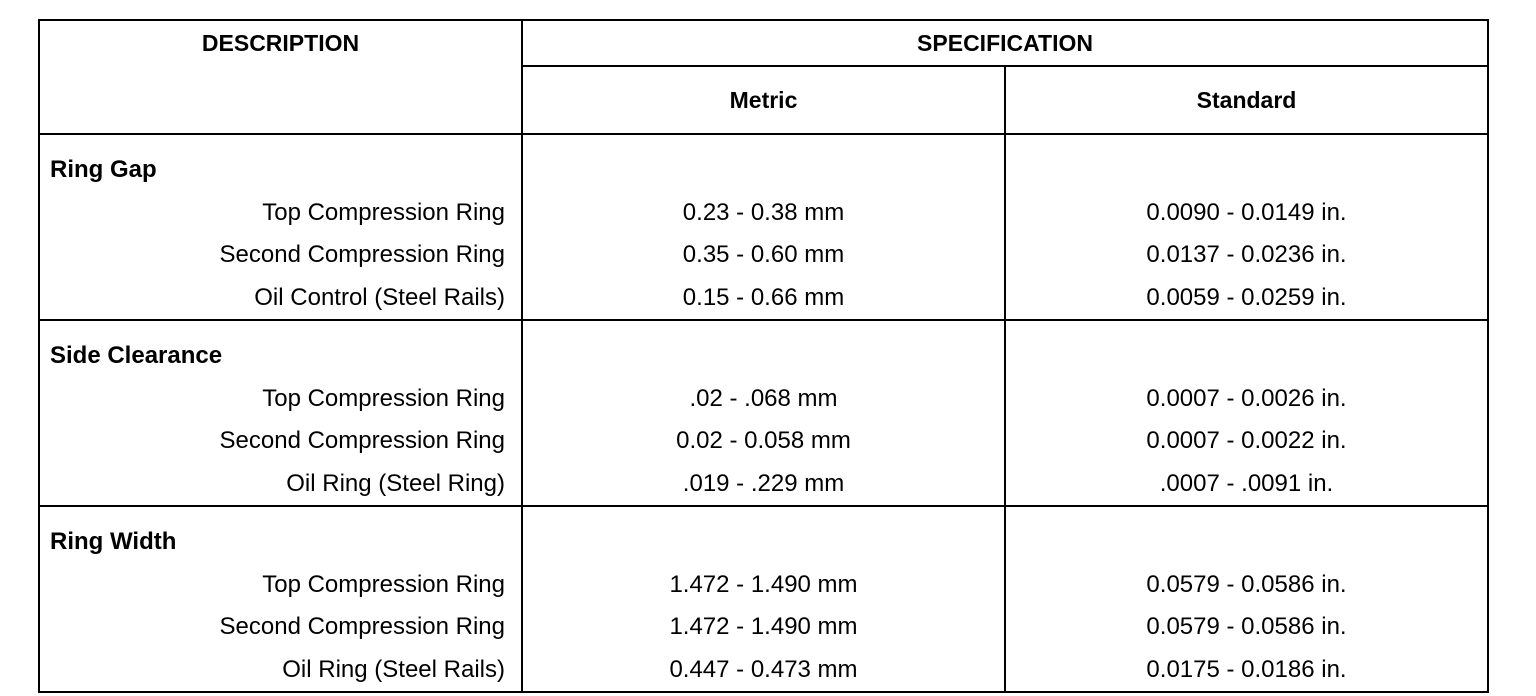 The height and width of the screenshot is (696, 1536). What do you see at coordinates (395, 483) in the screenshot?
I see `item-description: Oil Ring (Steel Ring)` at bounding box center [395, 483].